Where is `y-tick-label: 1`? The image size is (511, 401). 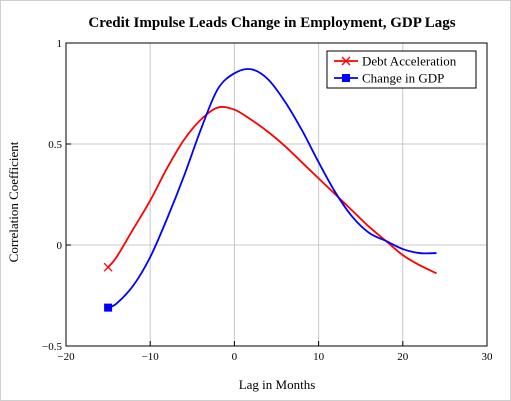 y-tick-label: 1 is located at coordinates (60, 44).